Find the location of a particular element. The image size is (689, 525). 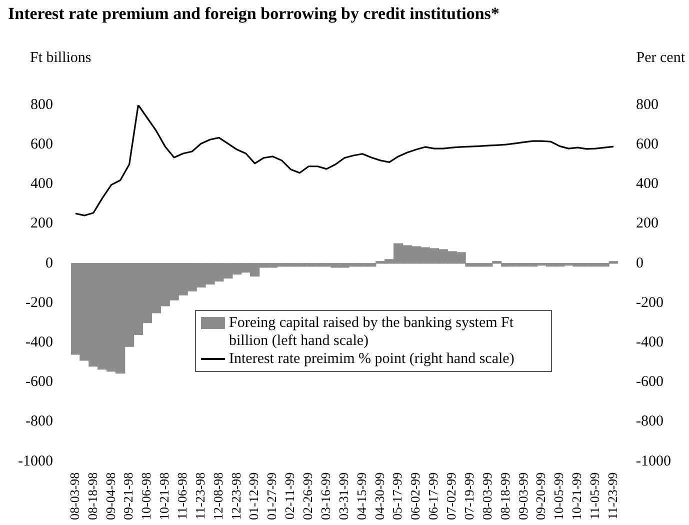

y2-tick-label: -800 is located at coordinates (650, 422).